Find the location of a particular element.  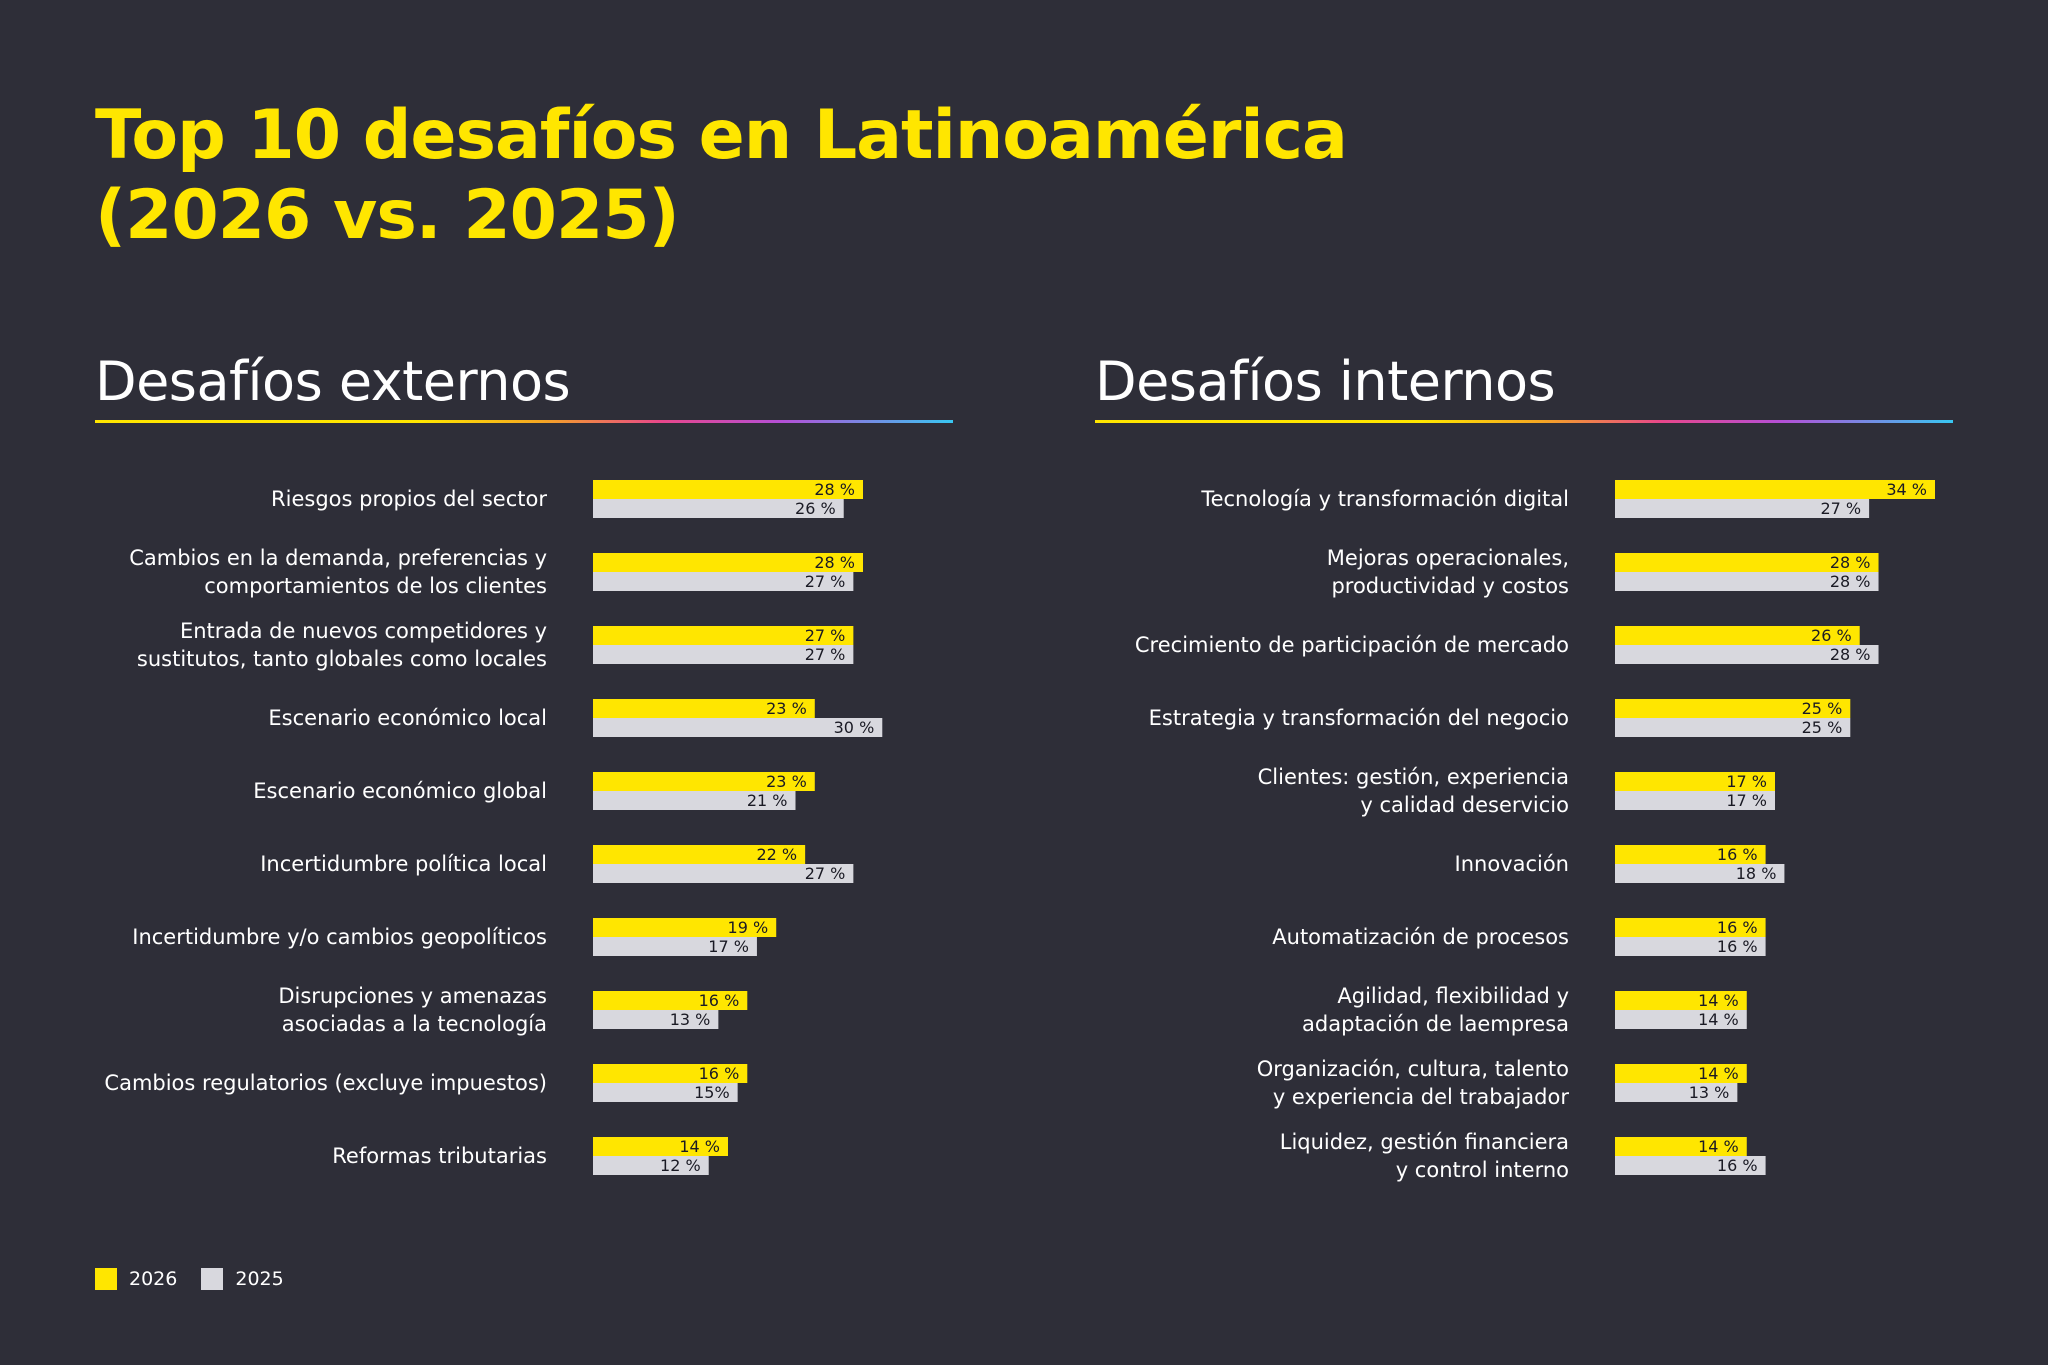

external-value-label-2026-10: 14 % is located at coordinates (699, 1146).